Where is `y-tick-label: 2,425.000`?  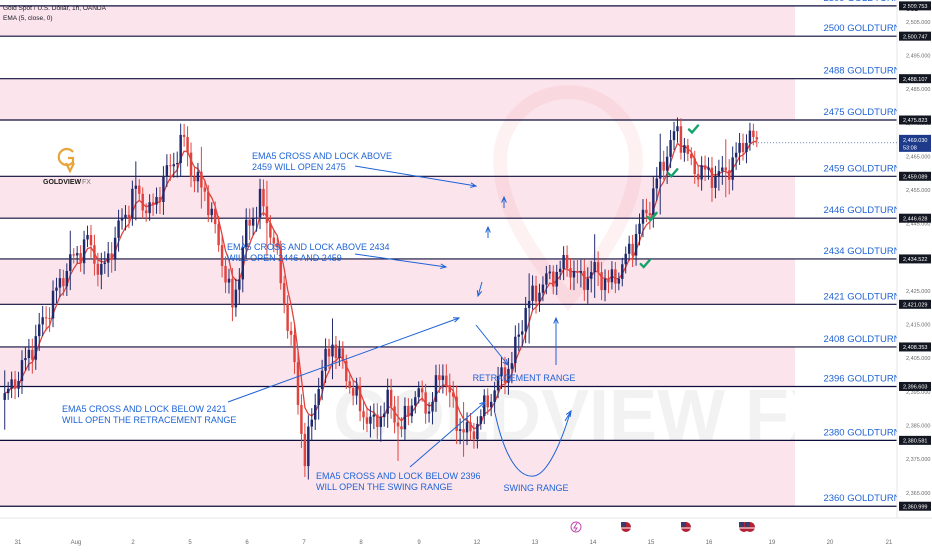 y-tick-label: 2,425.000 is located at coordinates (918, 292).